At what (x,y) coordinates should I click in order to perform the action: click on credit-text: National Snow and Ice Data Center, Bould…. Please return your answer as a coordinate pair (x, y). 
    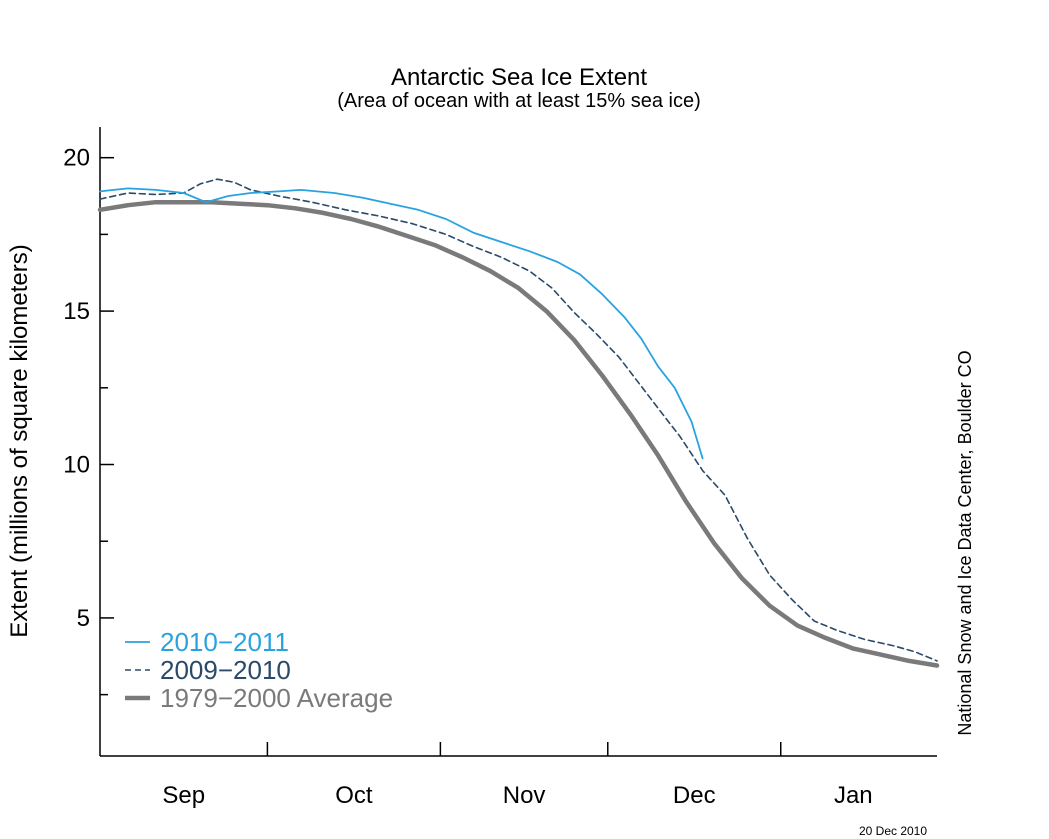
    Looking at the image, I should click on (965, 542).